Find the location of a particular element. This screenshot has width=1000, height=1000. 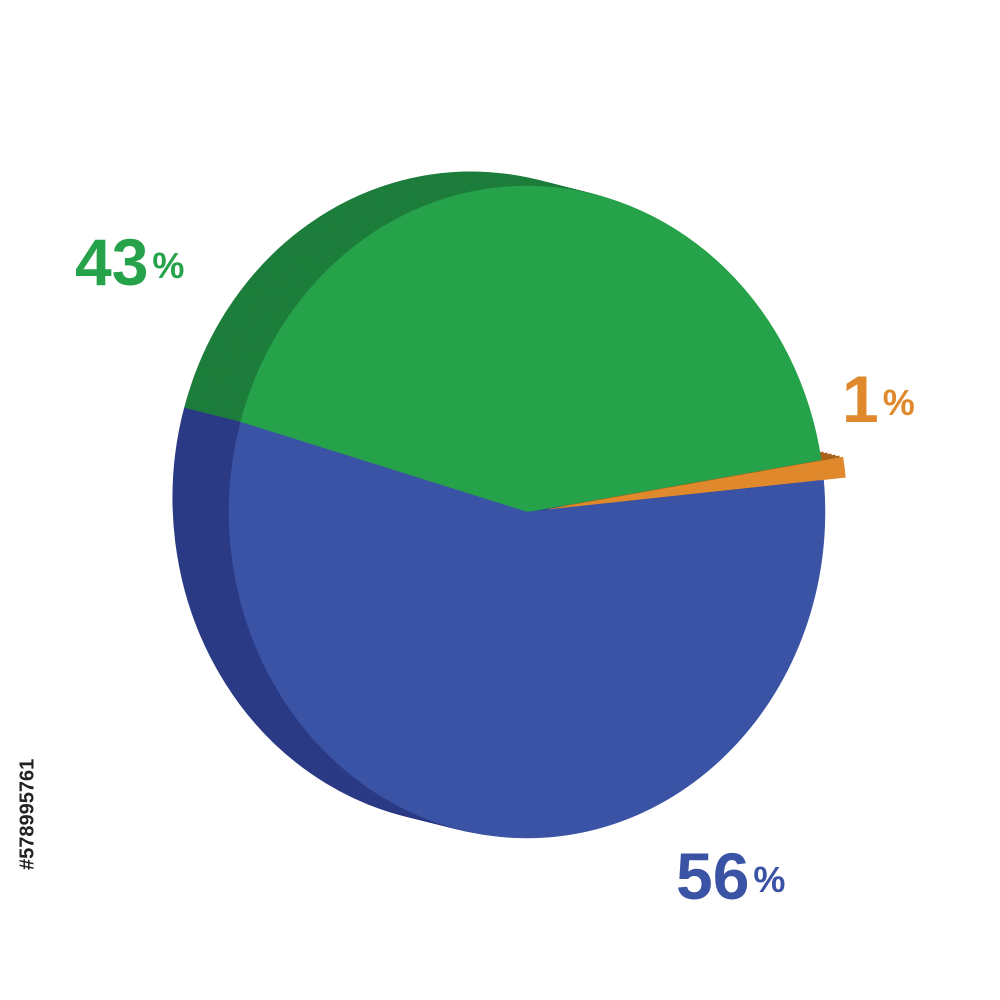

slice is located at coordinates (697, 483).